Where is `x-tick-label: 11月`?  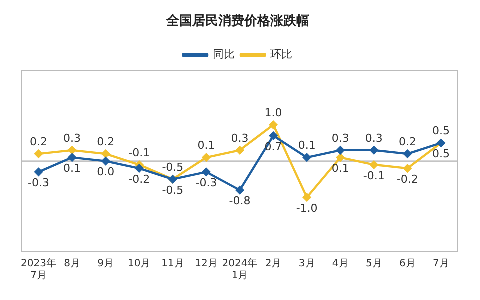
x-tick-label: 11月 is located at coordinates (173, 264).